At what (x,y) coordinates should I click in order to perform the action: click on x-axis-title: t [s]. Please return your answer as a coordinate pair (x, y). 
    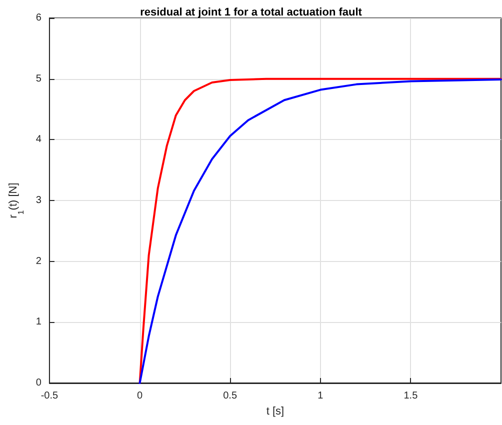
    Looking at the image, I should click on (275, 411).